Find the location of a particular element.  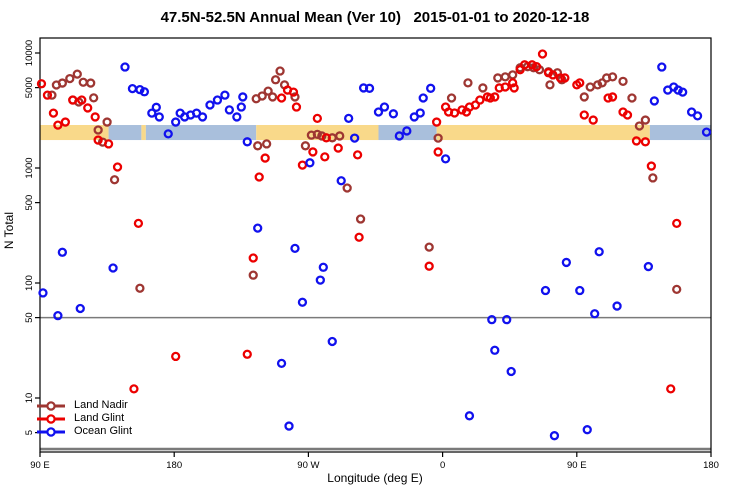

x-axis-title: Longitude (deg E) is located at coordinates (375, 478).